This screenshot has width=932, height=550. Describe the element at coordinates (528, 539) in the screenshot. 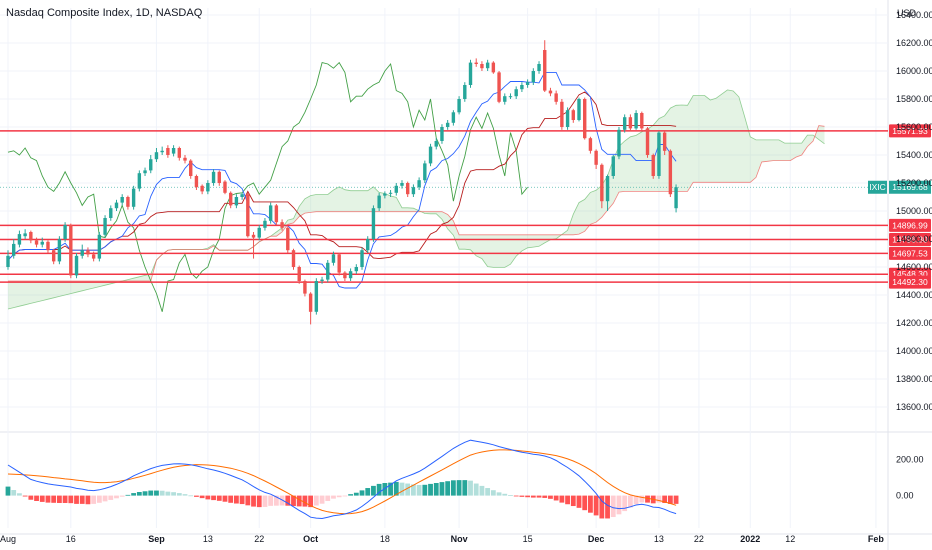

I see `time-tick-label: 15` at that location.